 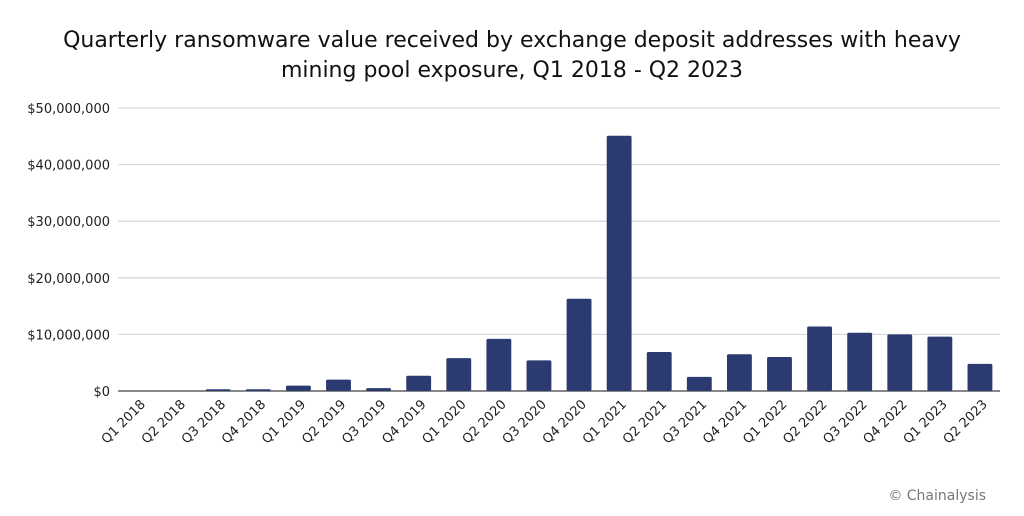 What do you see at coordinates (68, 222) in the screenshot?
I see `y-tick-label: $30,000,000` at bounding box center [68, 222].